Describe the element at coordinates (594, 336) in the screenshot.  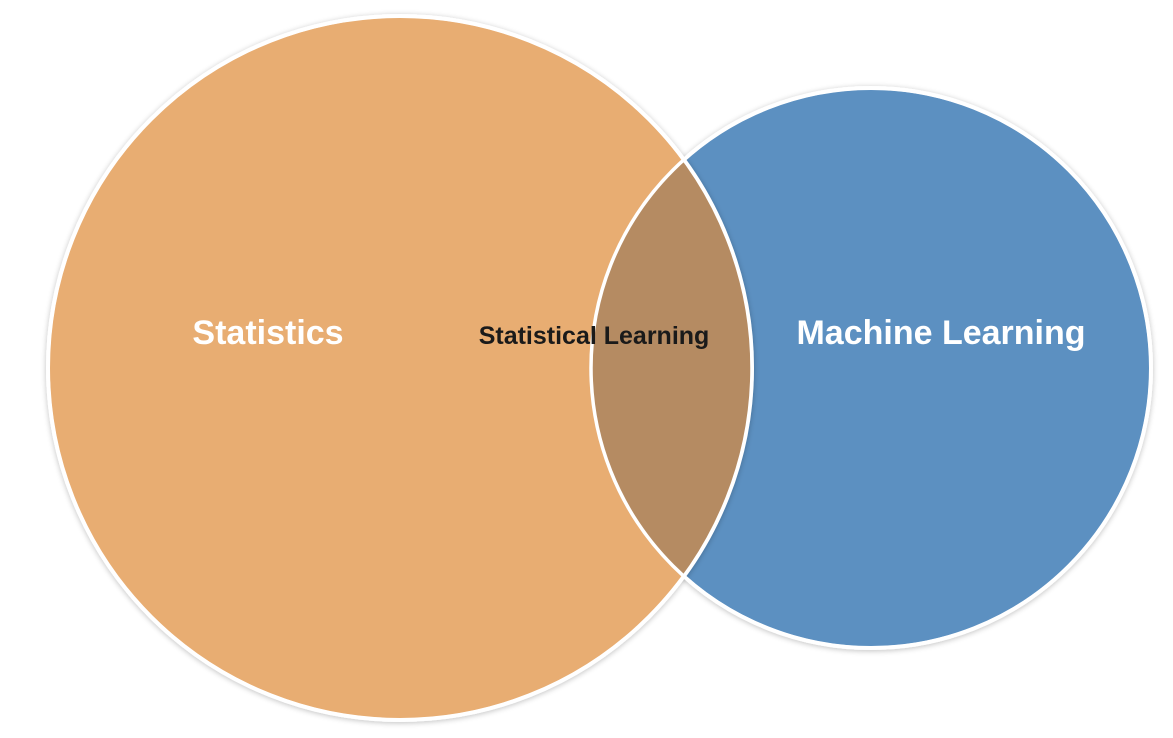
I see `statistical-learning-label: Statistical Learning` at that location.